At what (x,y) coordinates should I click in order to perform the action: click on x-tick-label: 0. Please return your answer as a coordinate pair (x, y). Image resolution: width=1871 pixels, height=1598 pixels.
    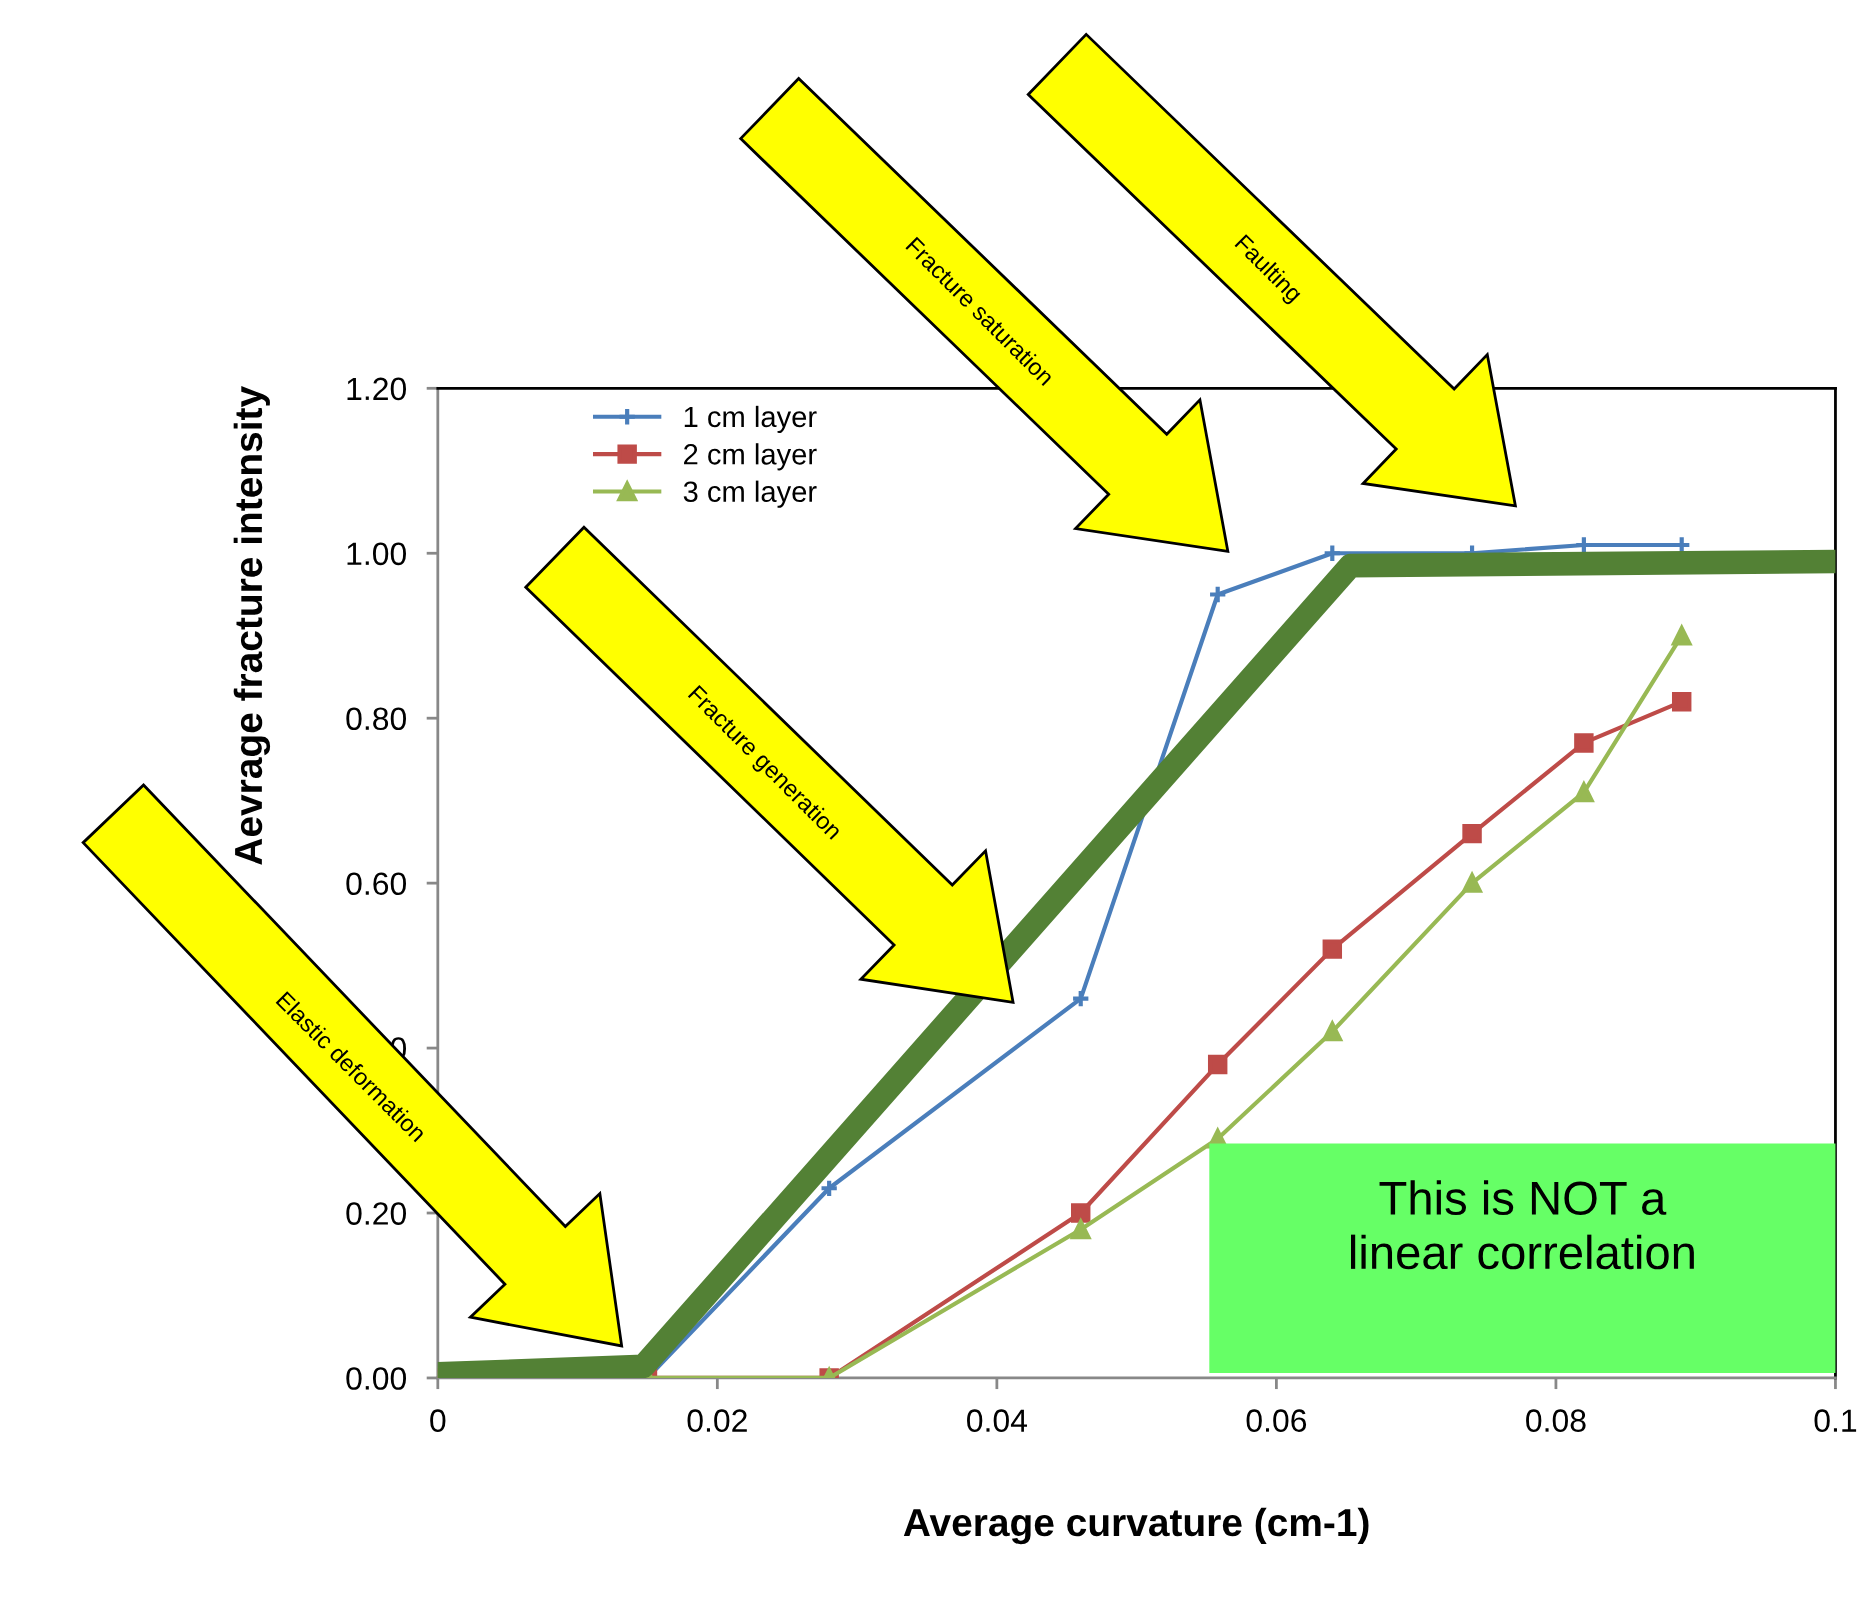
    Looking at the image, I should click on (438, 1420).